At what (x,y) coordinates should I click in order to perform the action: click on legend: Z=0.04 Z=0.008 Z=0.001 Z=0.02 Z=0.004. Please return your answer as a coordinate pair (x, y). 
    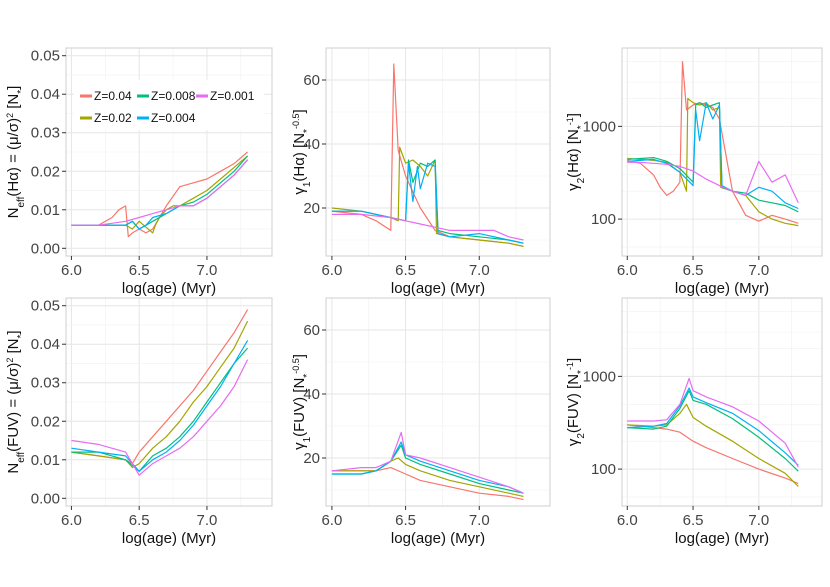
    Looking at the image, I should click on (169, 105).